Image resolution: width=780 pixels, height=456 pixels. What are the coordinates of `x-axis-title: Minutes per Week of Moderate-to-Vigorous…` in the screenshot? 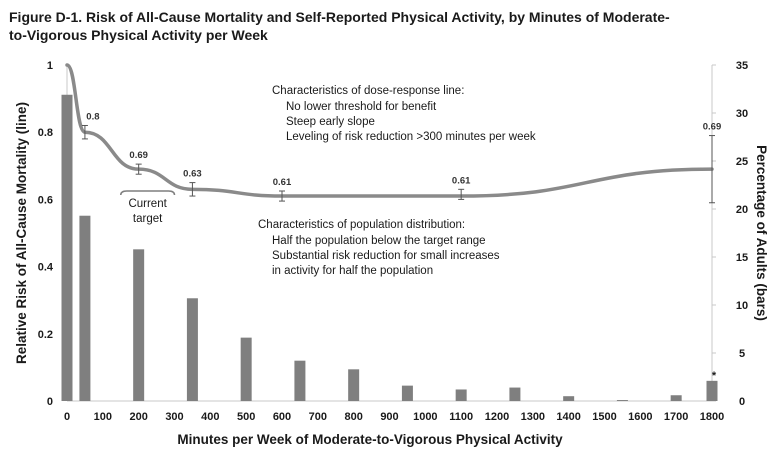 It's located at (370, 439).